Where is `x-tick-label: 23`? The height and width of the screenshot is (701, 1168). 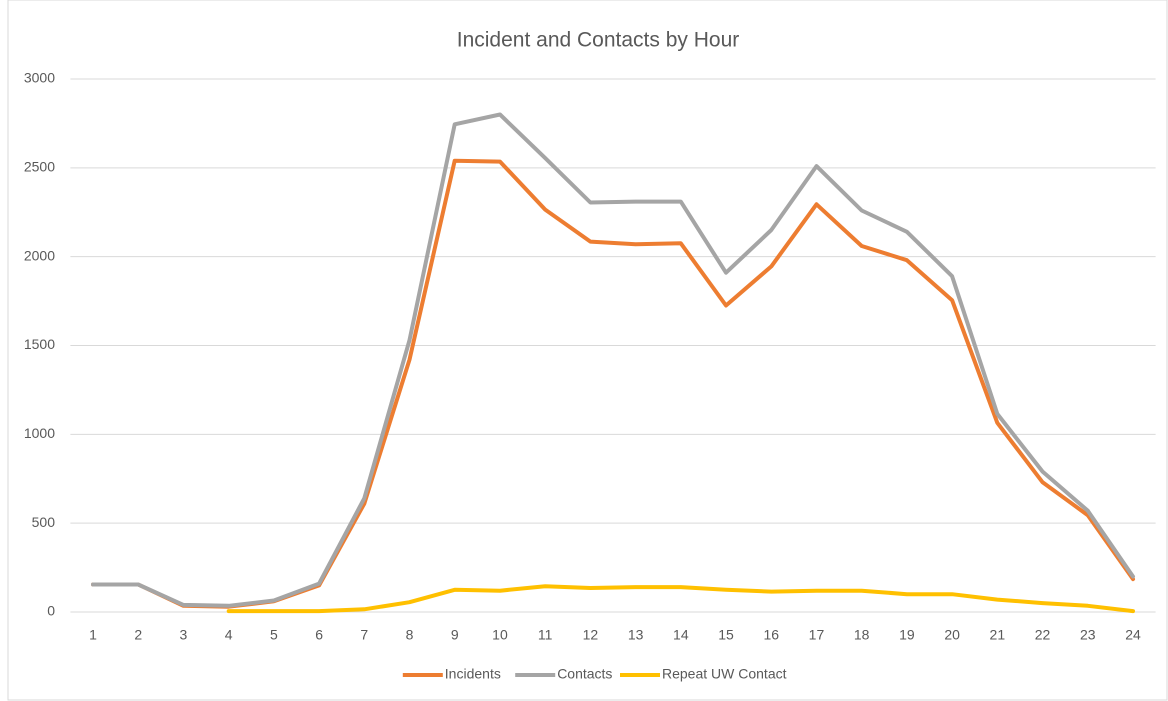 x-tick-label: 23 is located at coordinates (1088, 635).